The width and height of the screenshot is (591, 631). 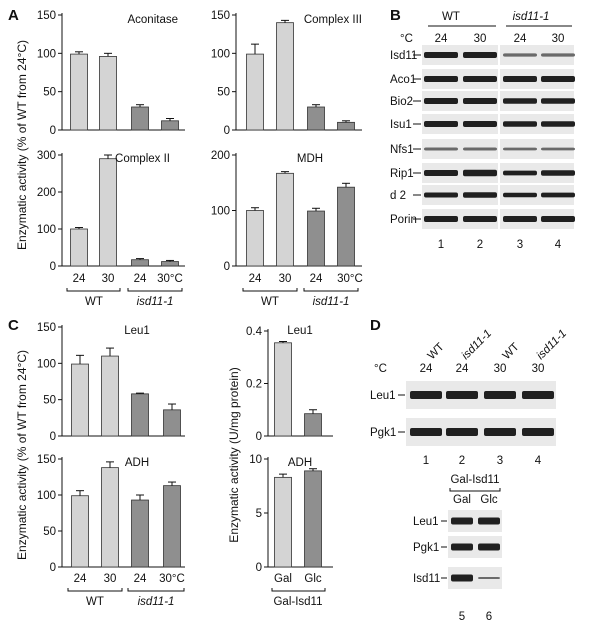 I want to click on y-tick-label: 10, so click(x=255, y=460).